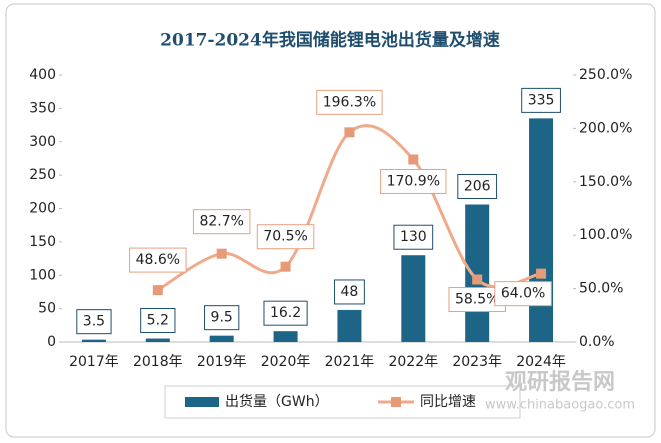 The image size is (661, 443). I want to click on bar-label: 3.5, so click(94, 322).